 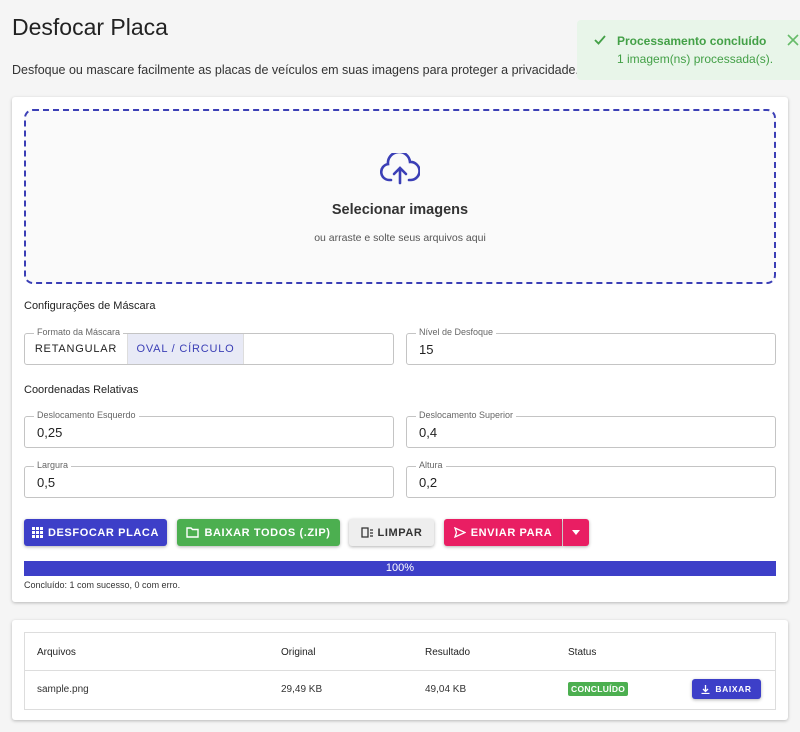 What do you see at coordinates (46, 482) in the screenshot?
I see `field-value: 0,5` at bounding box center [46, 482].